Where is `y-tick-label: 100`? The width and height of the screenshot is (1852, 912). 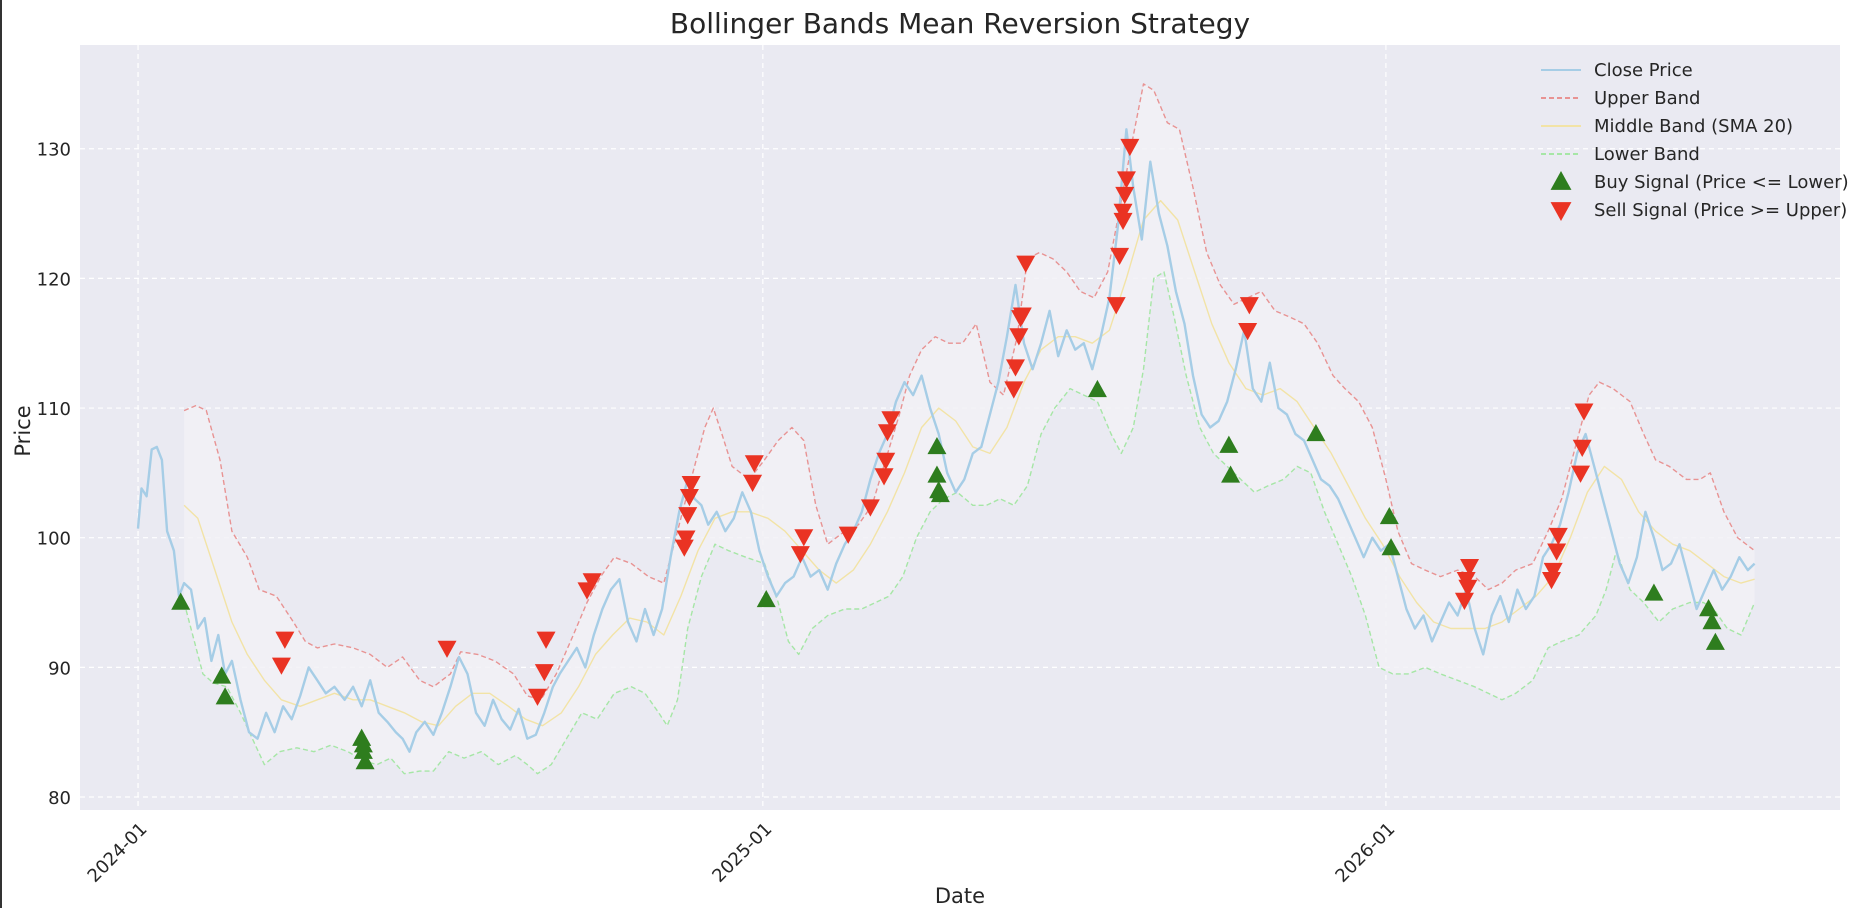
y-tick-label: 100 is located at coordinates (54, 539).